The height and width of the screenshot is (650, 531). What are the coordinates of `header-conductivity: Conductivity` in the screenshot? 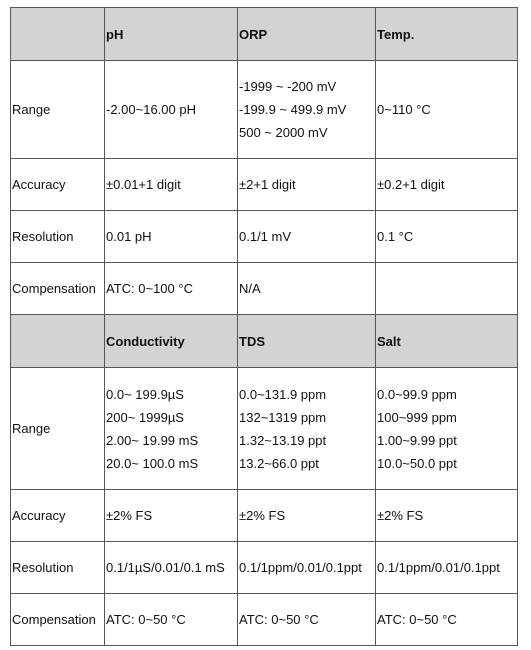 It's located at (171, 341).